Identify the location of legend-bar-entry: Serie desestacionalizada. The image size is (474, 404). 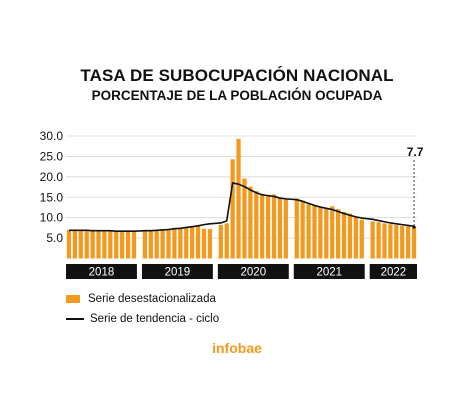
(141, 299).